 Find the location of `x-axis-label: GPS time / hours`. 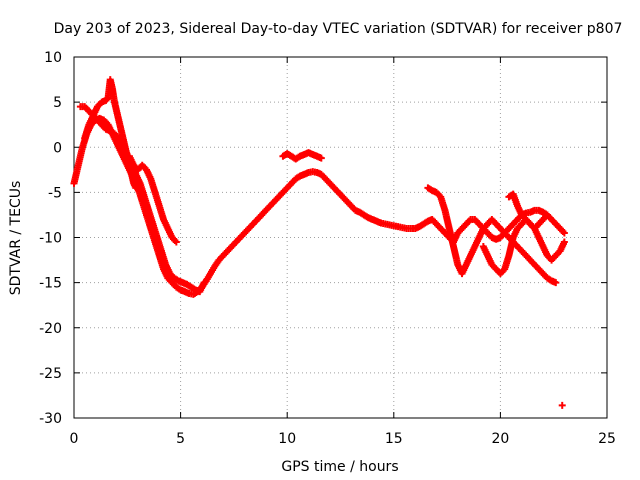

x-axis-label: GPS time / hours is located at coordinates (339, 467).